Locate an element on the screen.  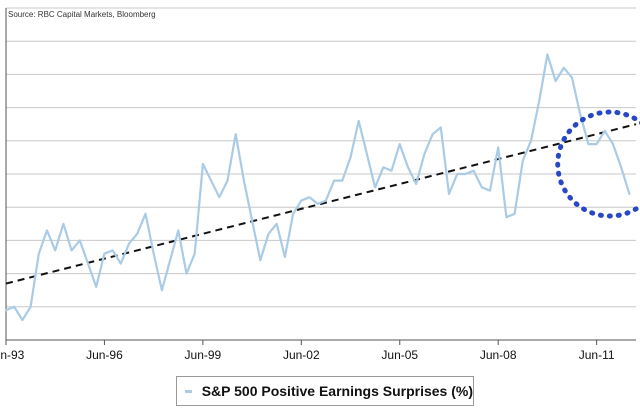
highlight-circle is located at coordinates (597, 164).